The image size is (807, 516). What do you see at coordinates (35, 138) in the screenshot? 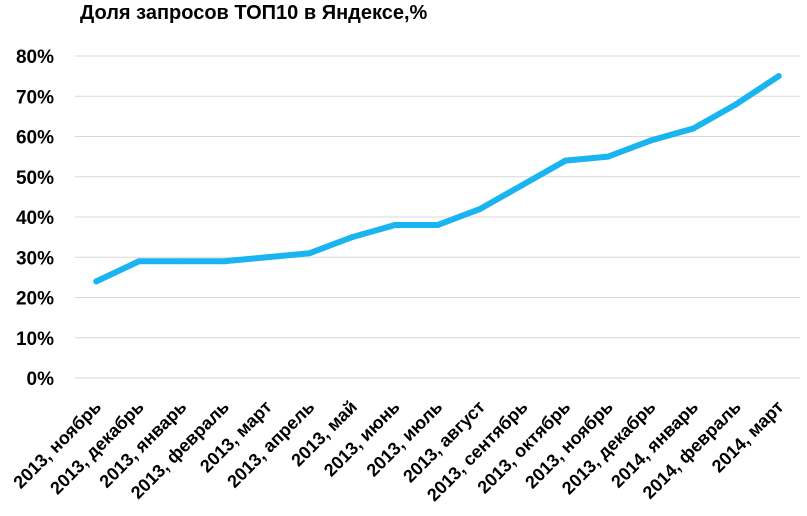
I see `y-tick-label: 60%` at bounding box center [35, 138].